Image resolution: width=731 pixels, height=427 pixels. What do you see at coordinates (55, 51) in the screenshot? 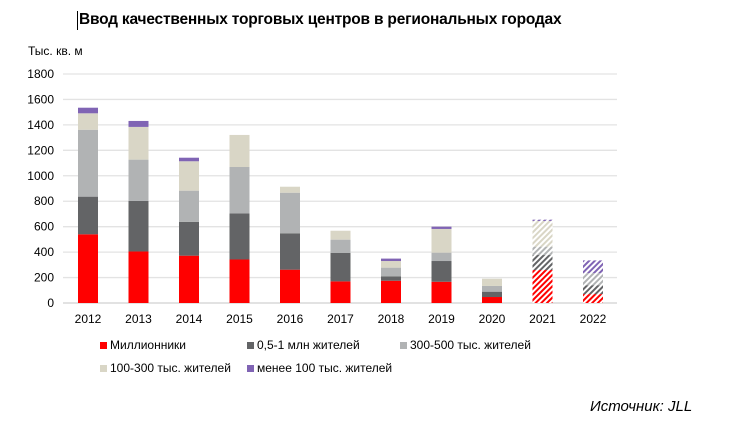
I see `y-axis-label: Тыс. кв. м` at bounding box center [55, 51].